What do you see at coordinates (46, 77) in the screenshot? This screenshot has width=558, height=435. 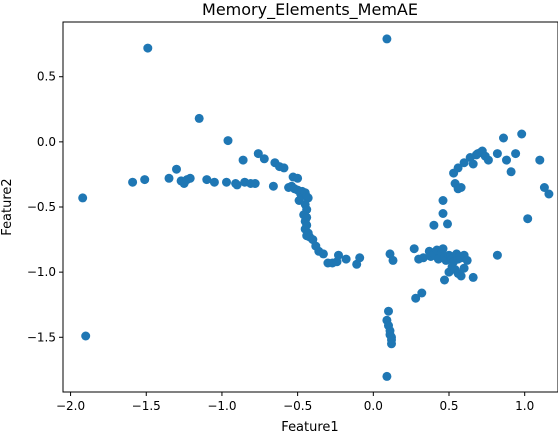 I see `y-tick-label: 0.5` at bounding box center [46, 77].